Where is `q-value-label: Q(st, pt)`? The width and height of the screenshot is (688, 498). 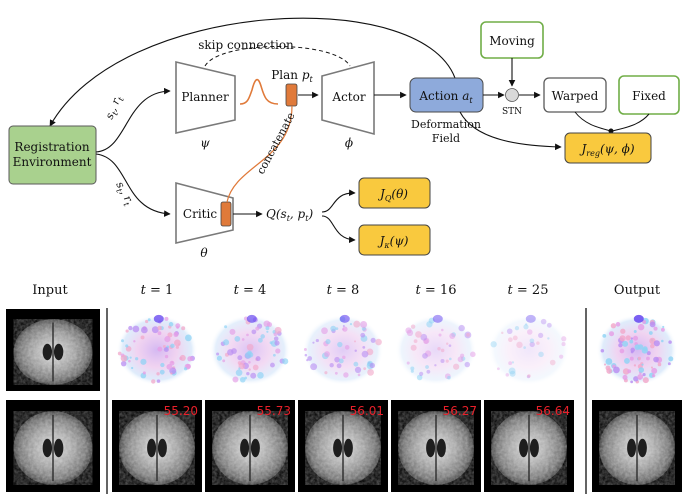
q-value-label: Q(st, pt) is located at coordinates (289, 215).